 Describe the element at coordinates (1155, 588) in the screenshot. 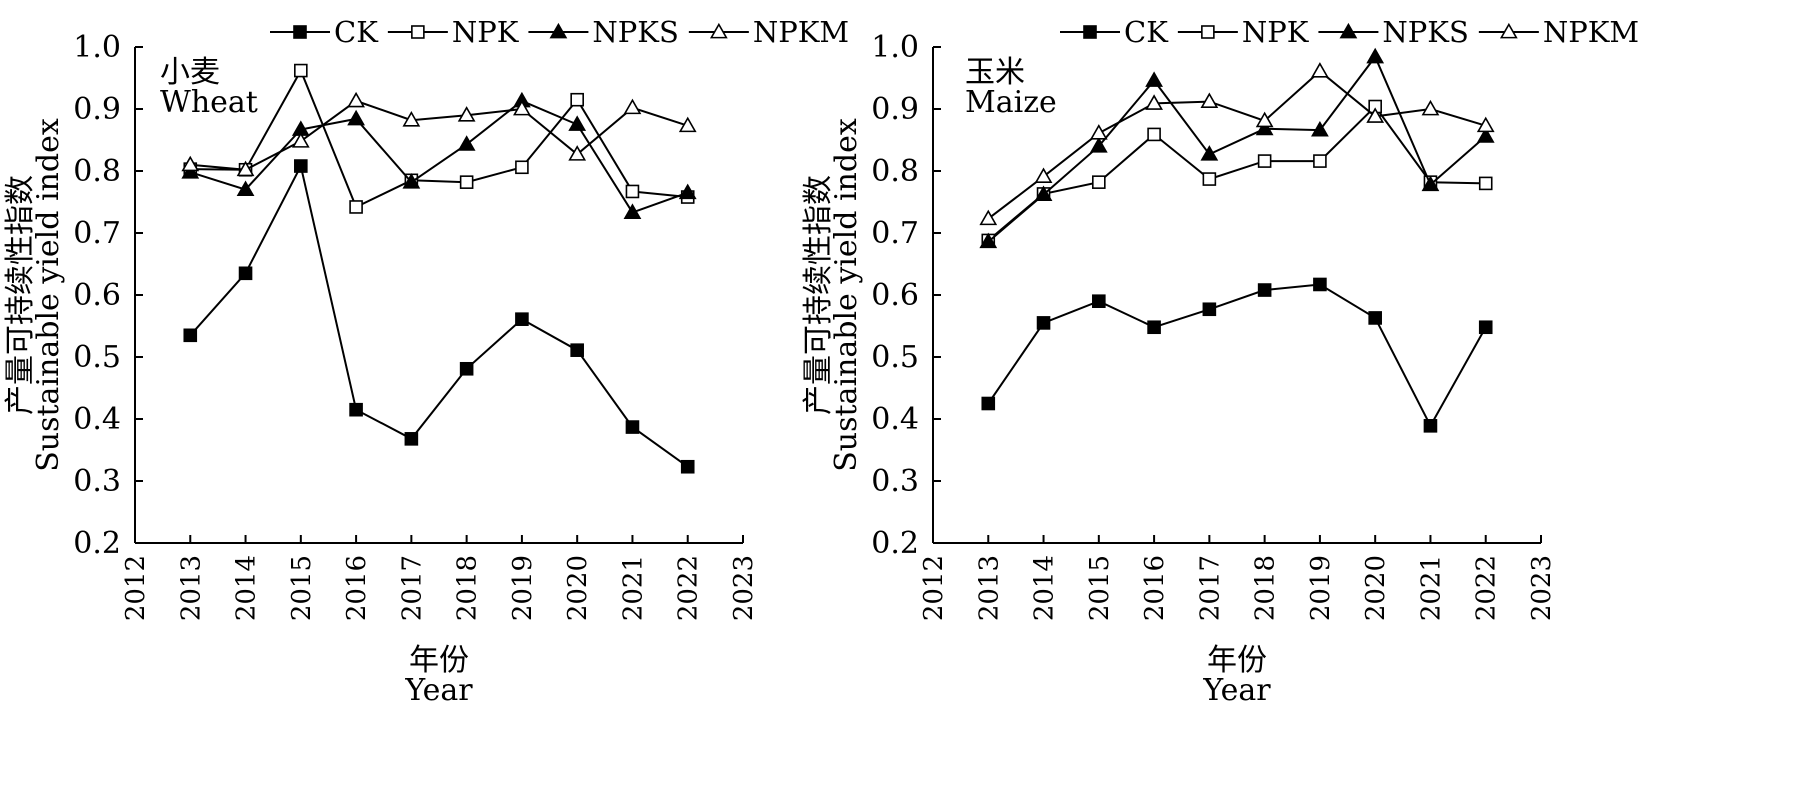

I see `x-tick-label: 2016` at that location.